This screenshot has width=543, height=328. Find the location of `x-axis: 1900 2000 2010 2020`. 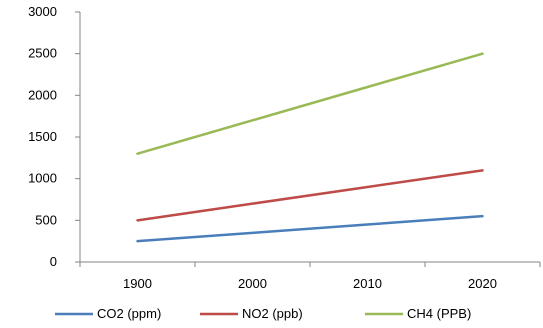

x-axis: 1900 2000 2010 2020 is located at coordinates (310, 276).